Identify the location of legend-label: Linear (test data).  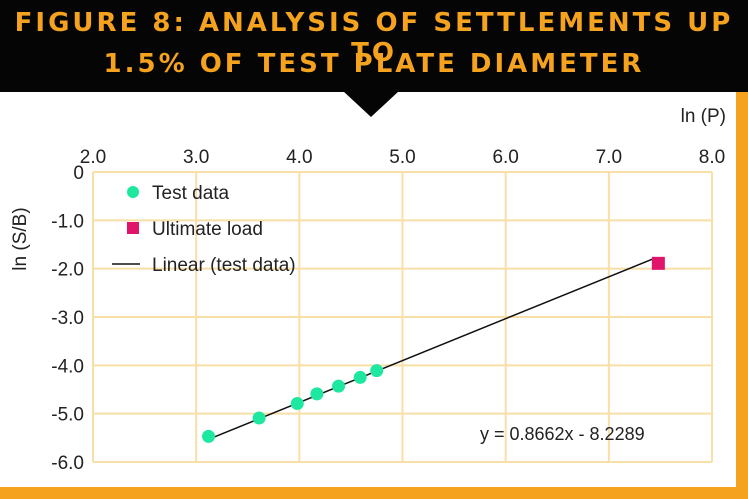
(224, 265).